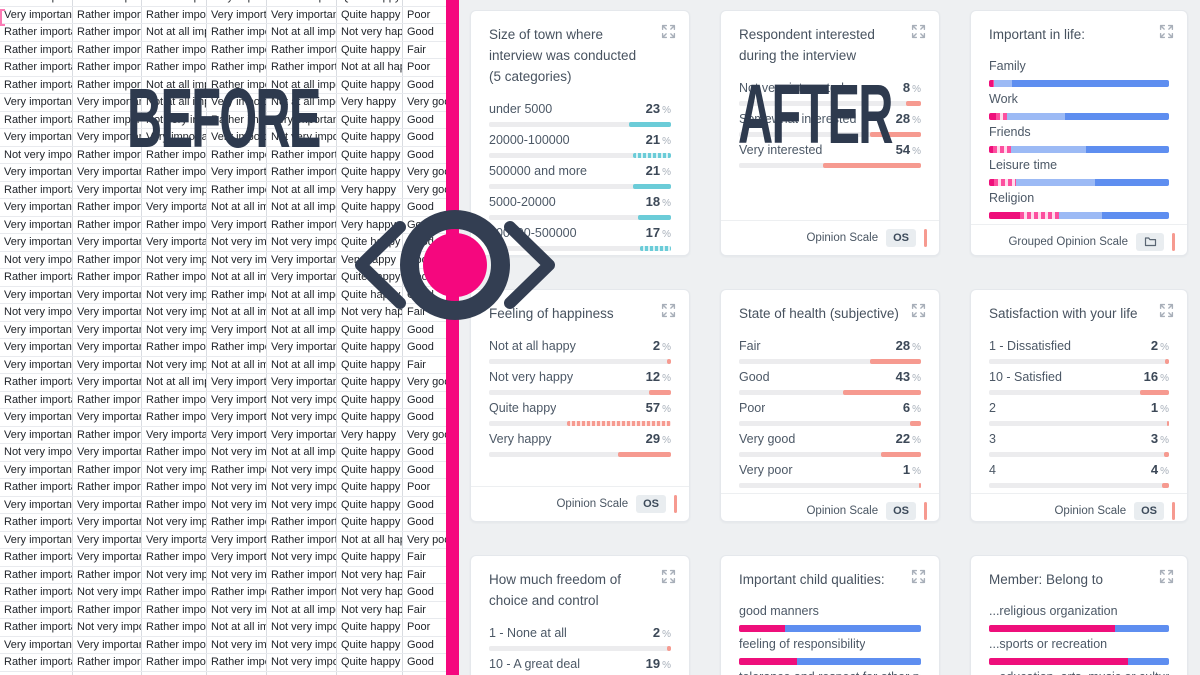 The height and width of the screenshot is (675, 1200). Describe the element at coordinates (370, 102) in the screenshot. I see `table-cell: Very happy` at that location.